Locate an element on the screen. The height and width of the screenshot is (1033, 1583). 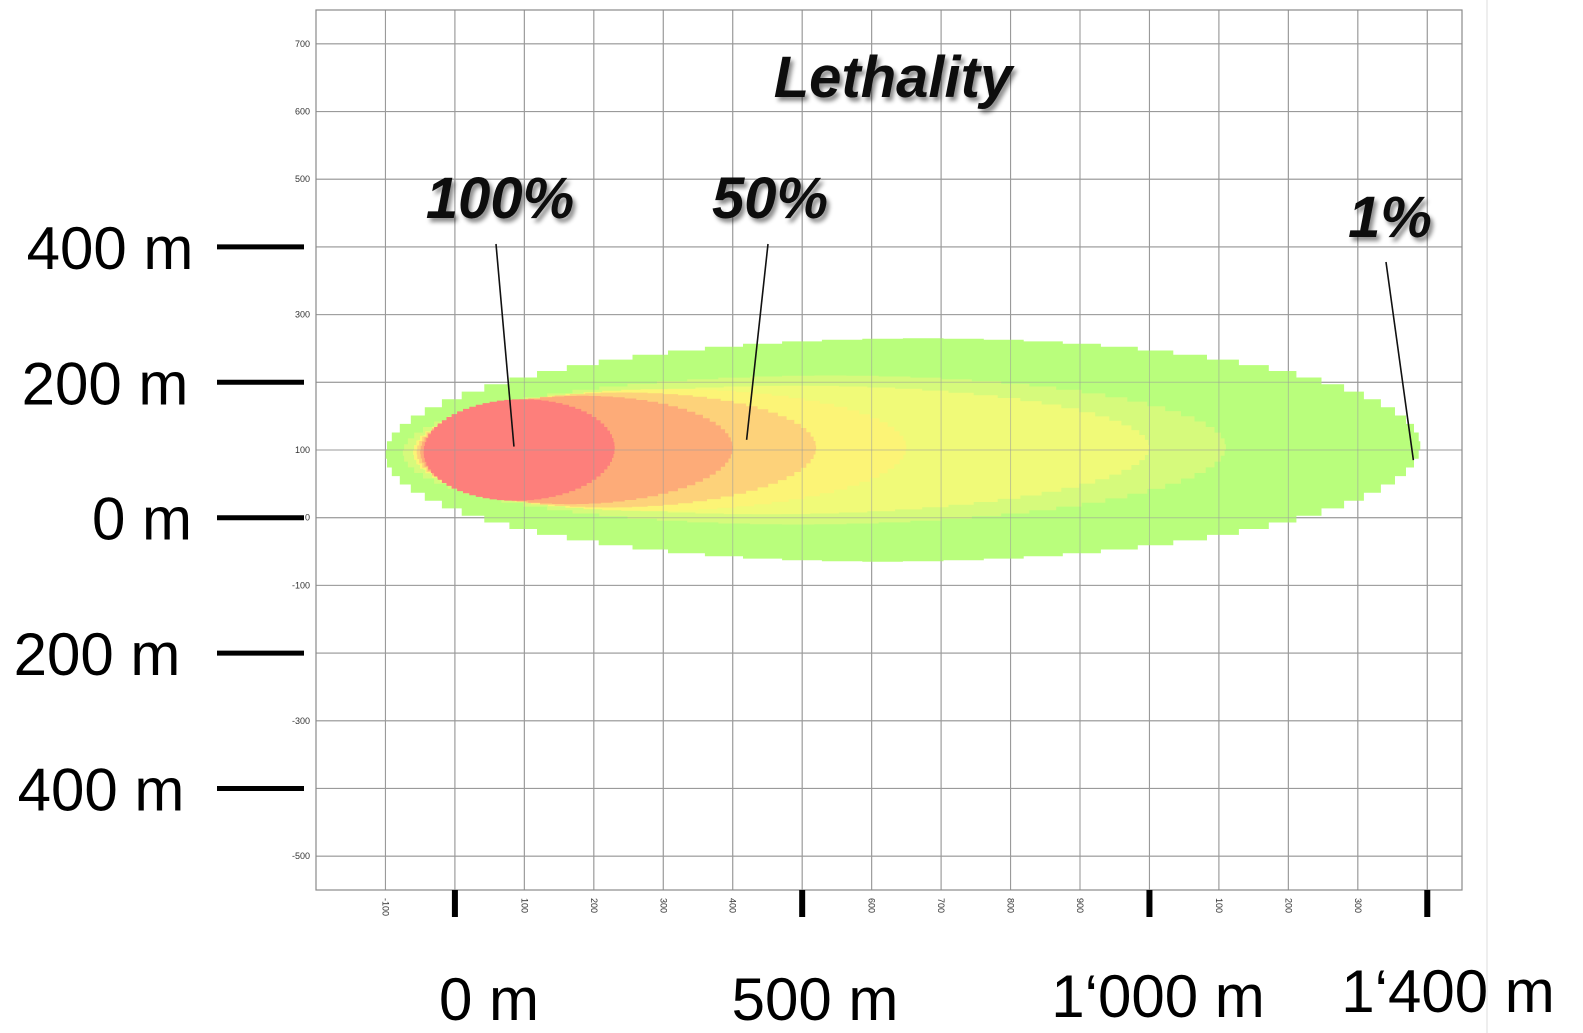
y-tick-label: 700 is located at coordinates (302, 44).